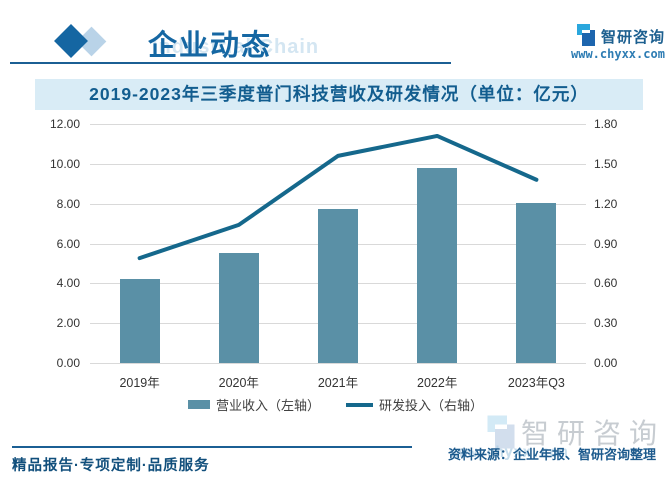  What do you see at coordinates (431, 405) in the screenshot?
I see `legend-label: 研发投入（右轴）` at bounding box center [431, 405].